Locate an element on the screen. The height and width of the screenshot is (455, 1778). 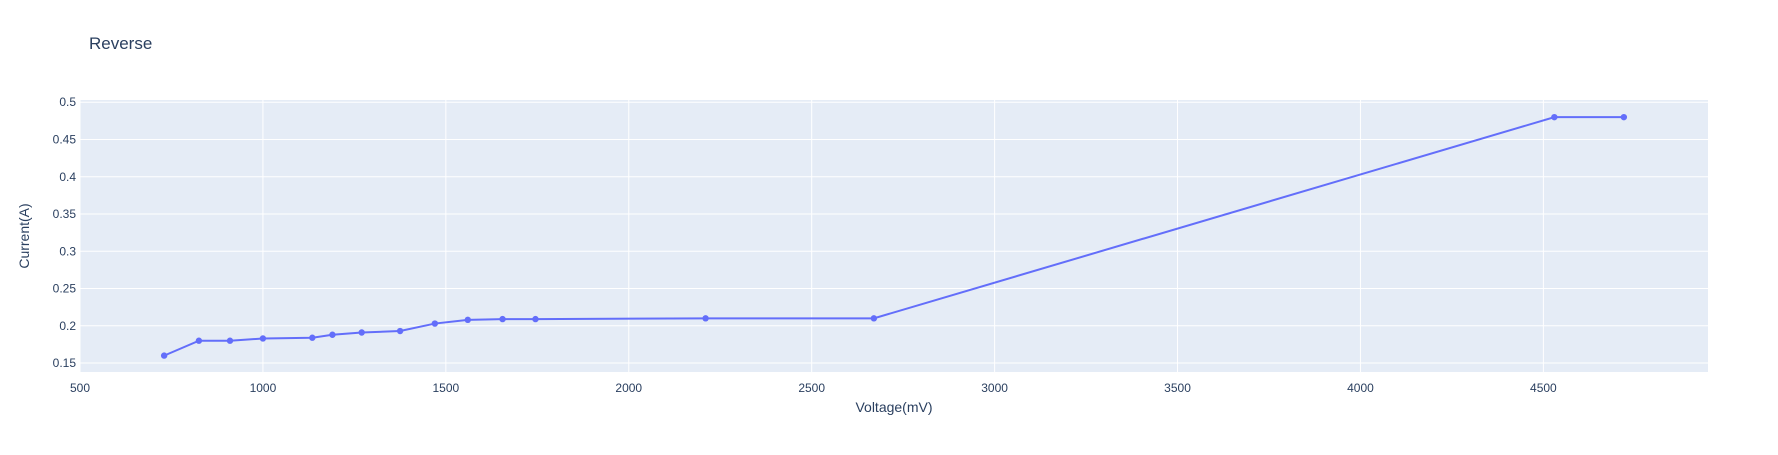
x-tick-label: 2000 is located at coordinates (628, 388).